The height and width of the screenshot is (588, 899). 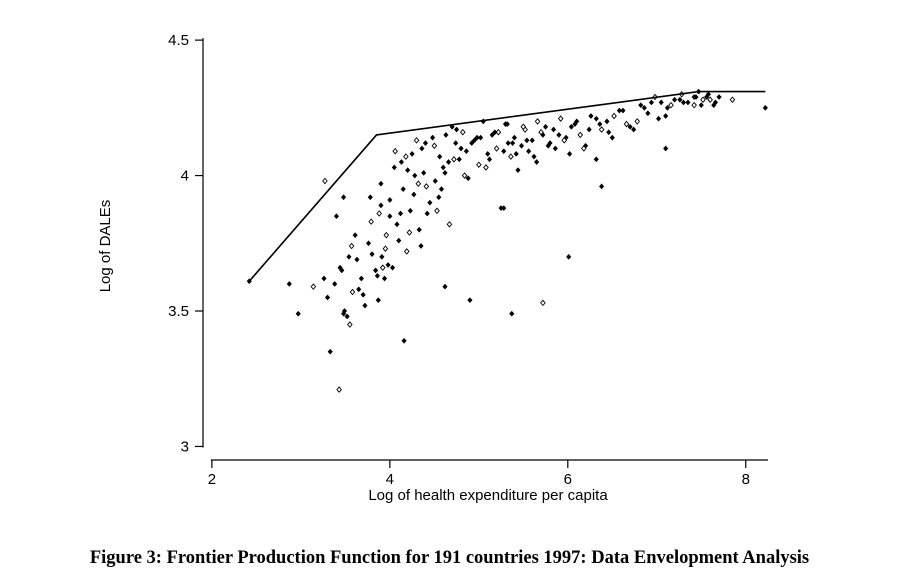 What do you see at coordinates (105, 246) in the screenshot?
I see `y-axis-label: Log of DALEs` at bounding box center [105, 246].